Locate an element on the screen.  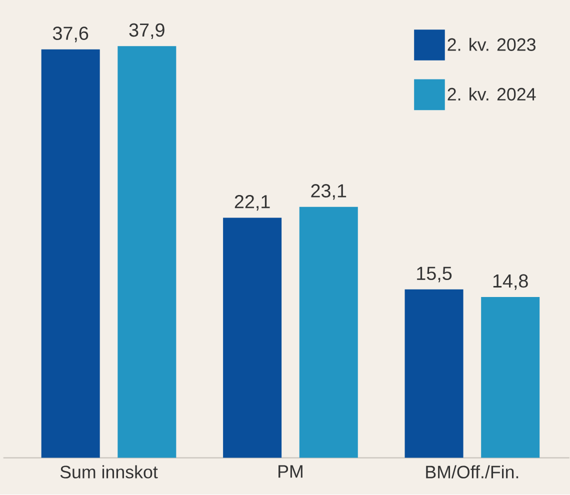
x-tick-label: Sum innskot is located at coordinates (109, 472).